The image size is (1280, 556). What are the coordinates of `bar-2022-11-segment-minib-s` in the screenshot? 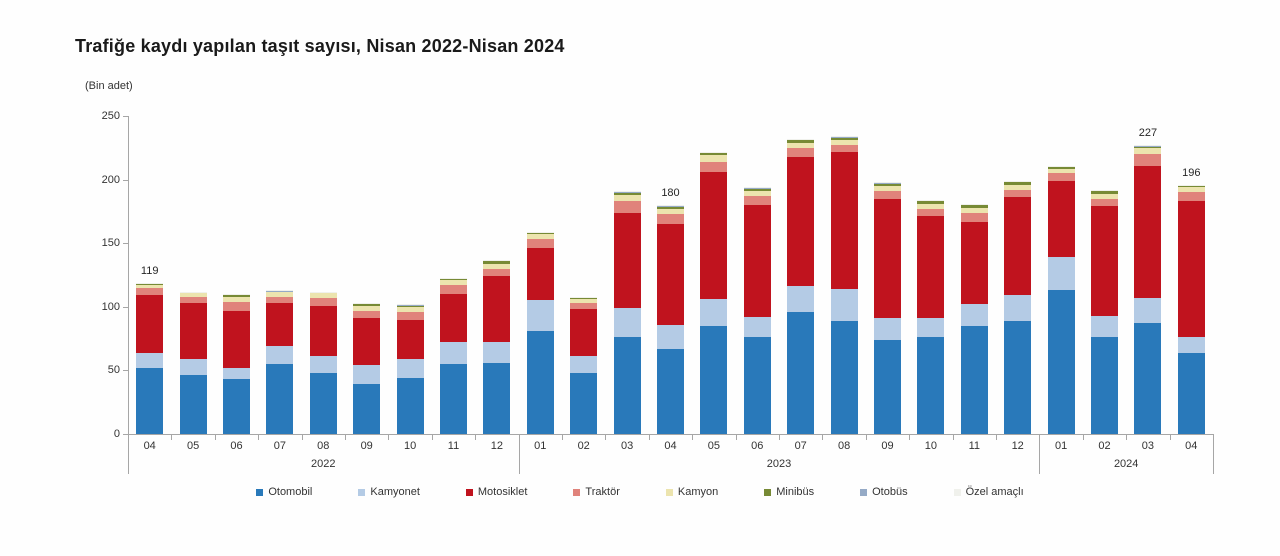 It's located at (453, 279).